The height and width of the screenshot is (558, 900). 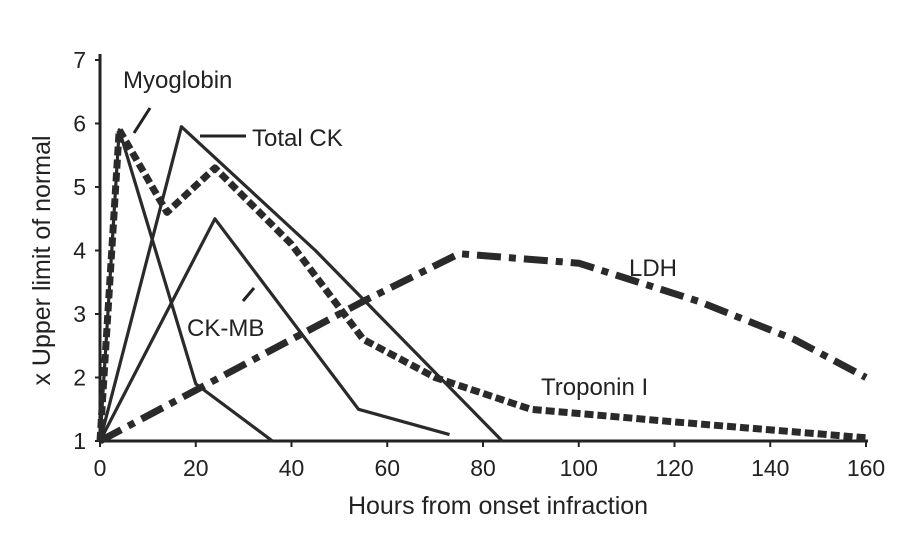 I want to click on x-tick-label: 60, so click(x=387, y=468).